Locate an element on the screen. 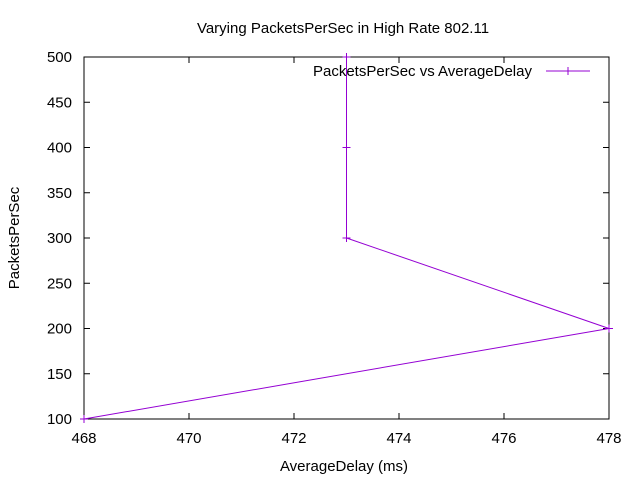 This screenshot has width=640, height=480. legend: PacketsPerSec vs AverageDelay is located at coordinates (451, 71).